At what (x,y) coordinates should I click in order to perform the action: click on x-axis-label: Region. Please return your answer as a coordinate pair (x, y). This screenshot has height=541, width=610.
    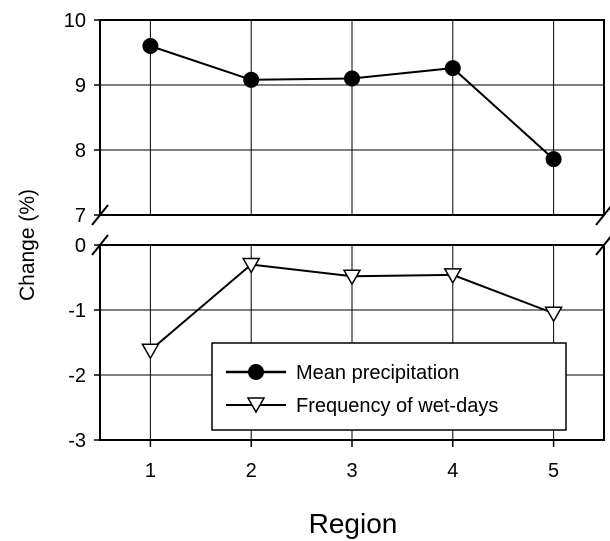
    Looking at the image, I should click on (353, 523).